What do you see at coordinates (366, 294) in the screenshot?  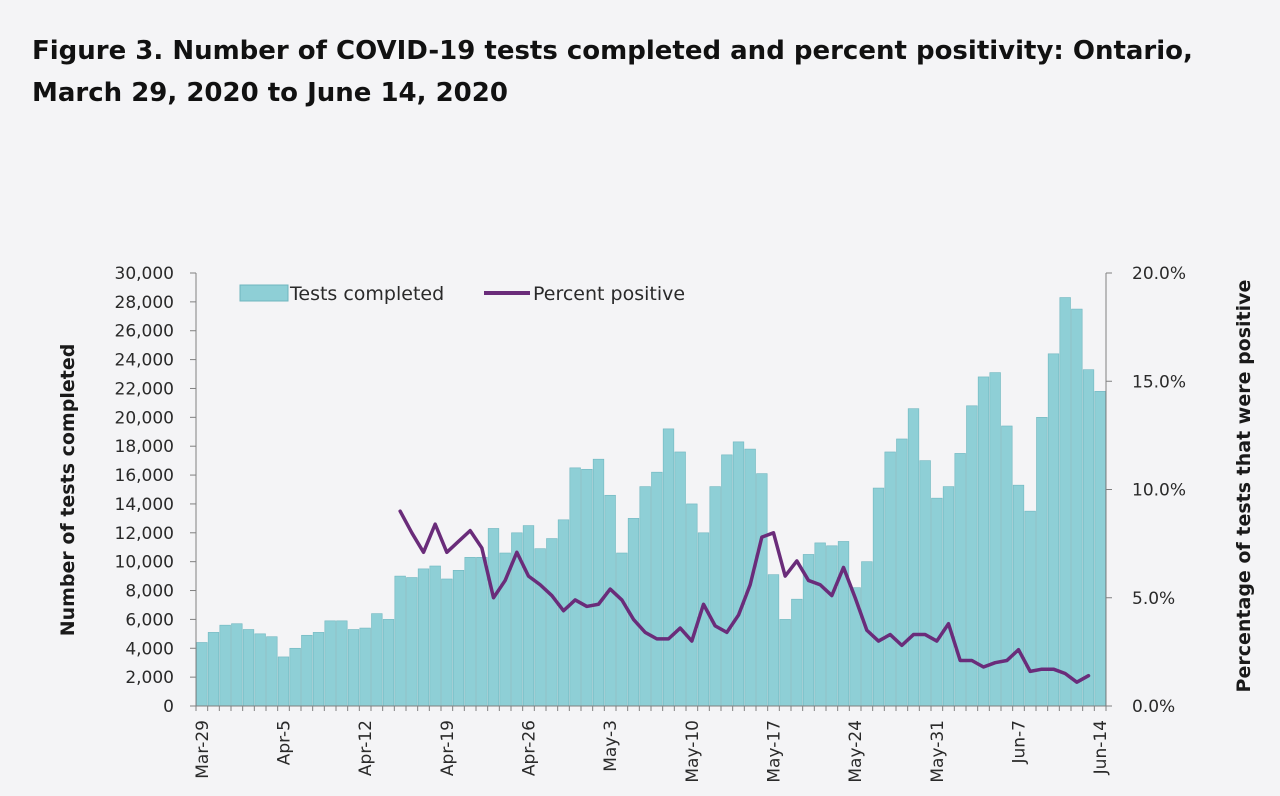 I see `legend-label-tests-completed: Tests completed` at bounding box center [366, 294].